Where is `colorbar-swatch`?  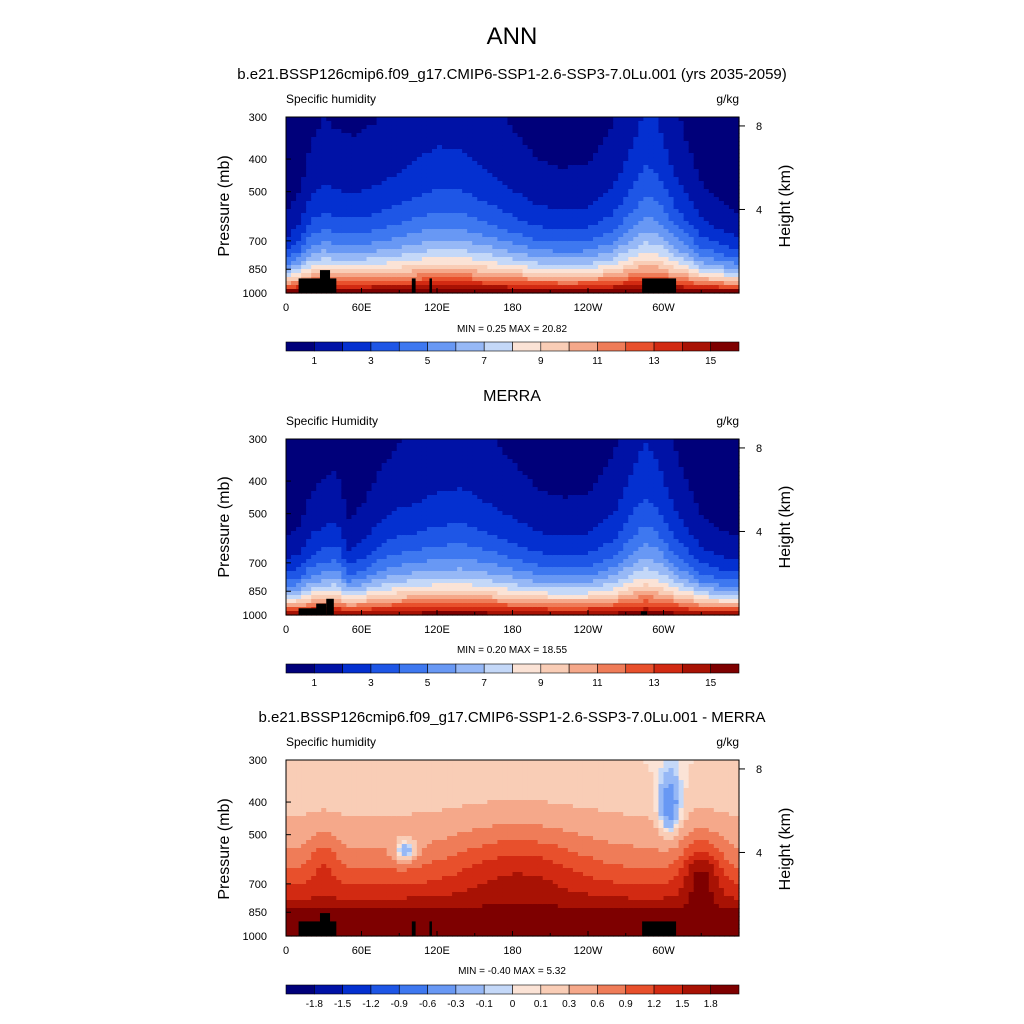
colorbar-swatch is located at coordinates (555, 346).